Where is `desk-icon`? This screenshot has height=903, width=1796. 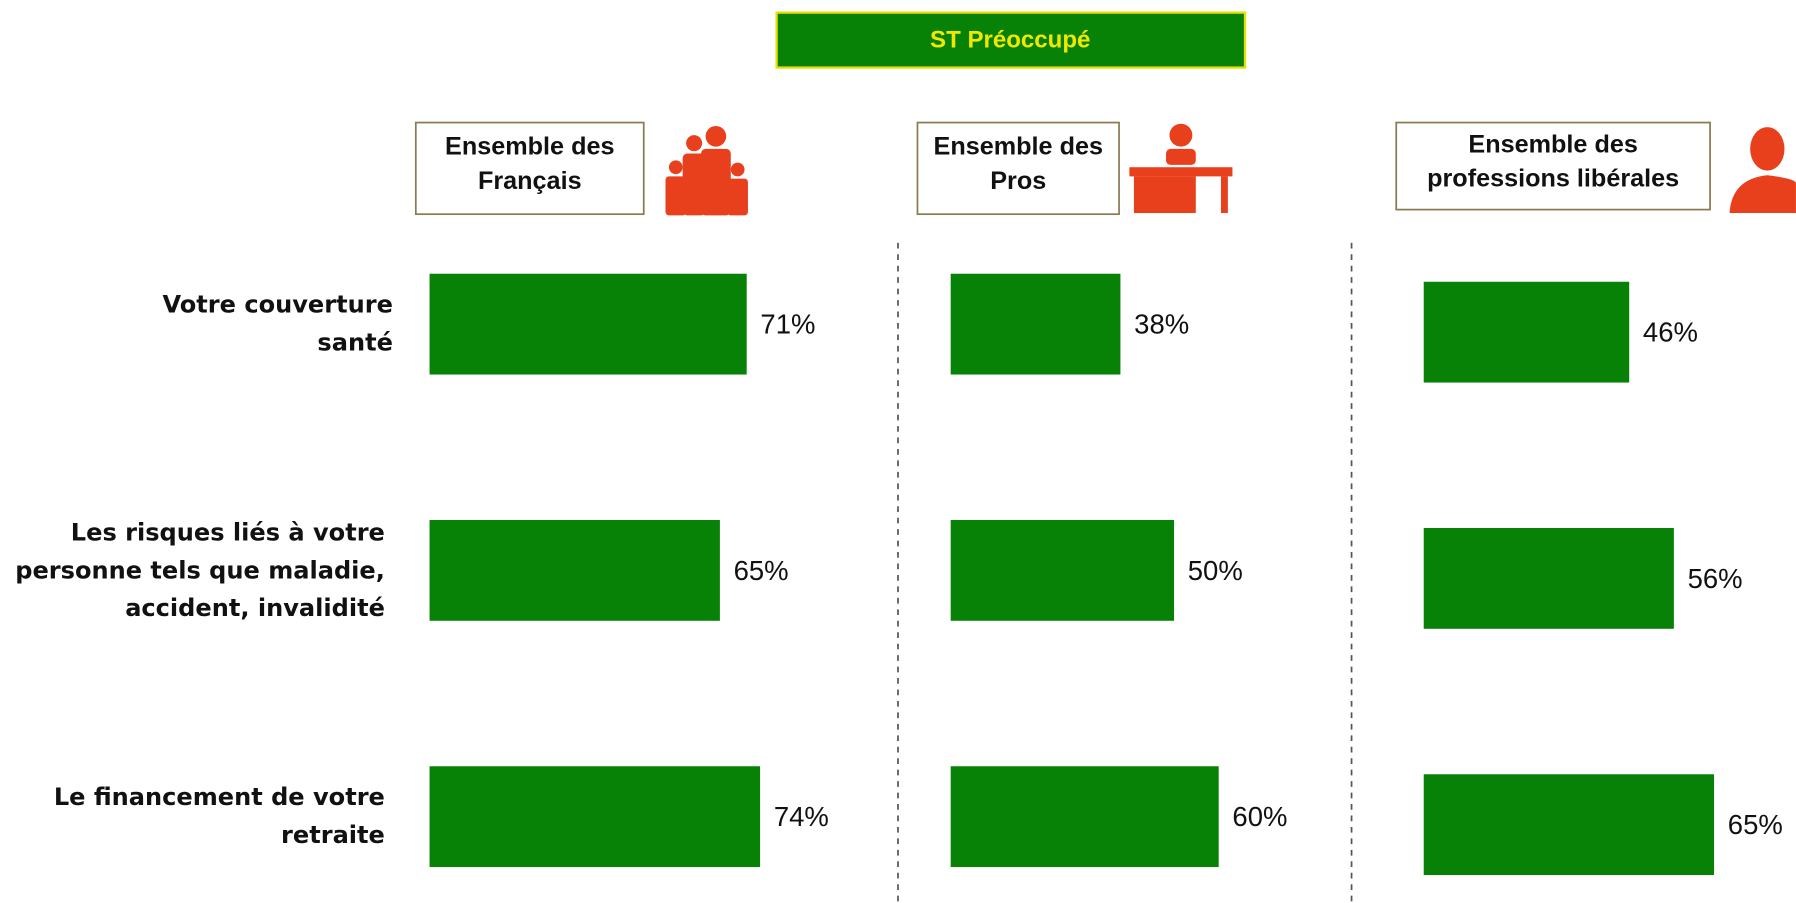
desk-icon is located at coordinates (1181, 168).